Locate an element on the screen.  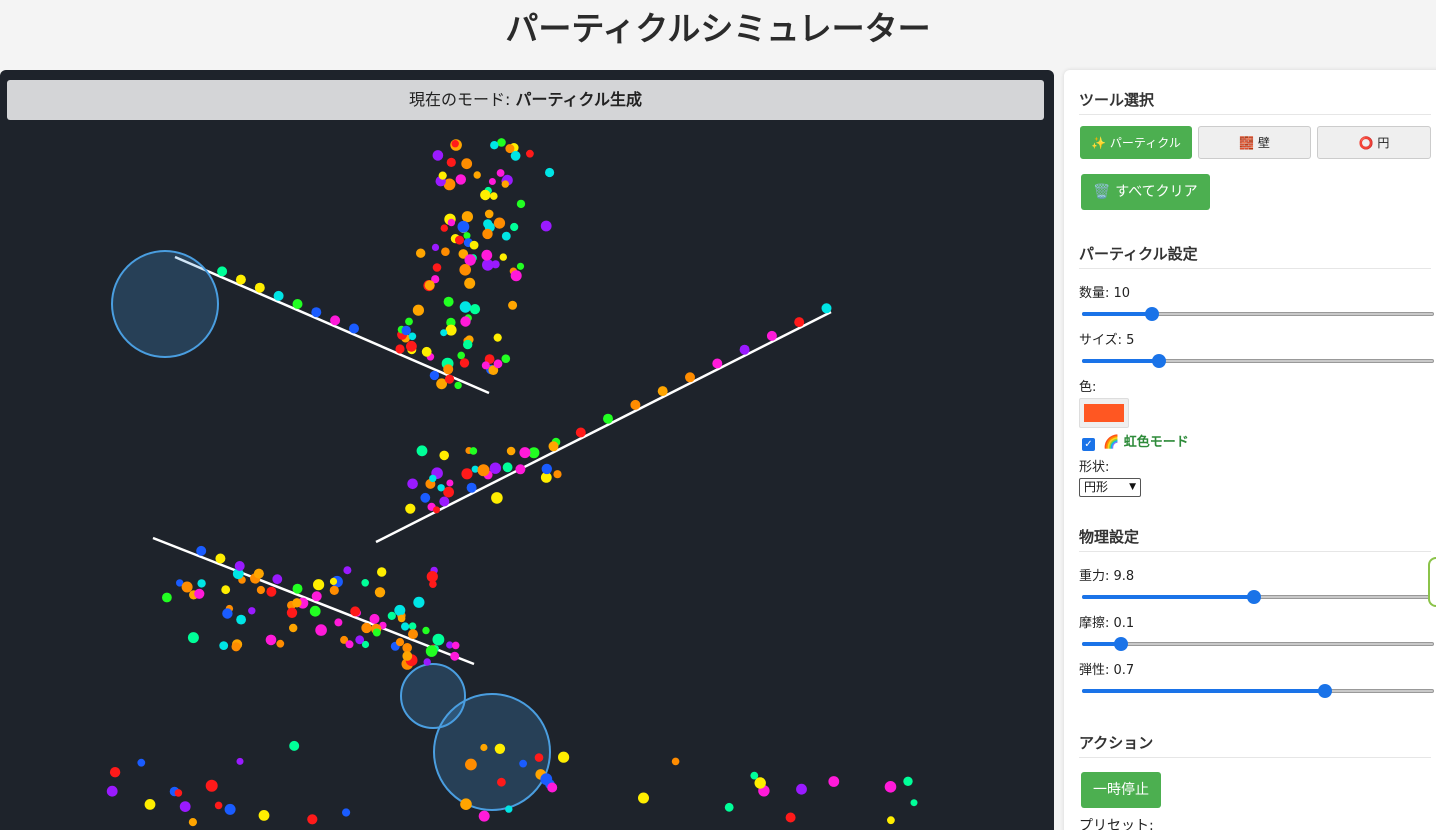
mode-indicator: 現在のモード: パーティクル生成 is located at coordinates (525, 100).